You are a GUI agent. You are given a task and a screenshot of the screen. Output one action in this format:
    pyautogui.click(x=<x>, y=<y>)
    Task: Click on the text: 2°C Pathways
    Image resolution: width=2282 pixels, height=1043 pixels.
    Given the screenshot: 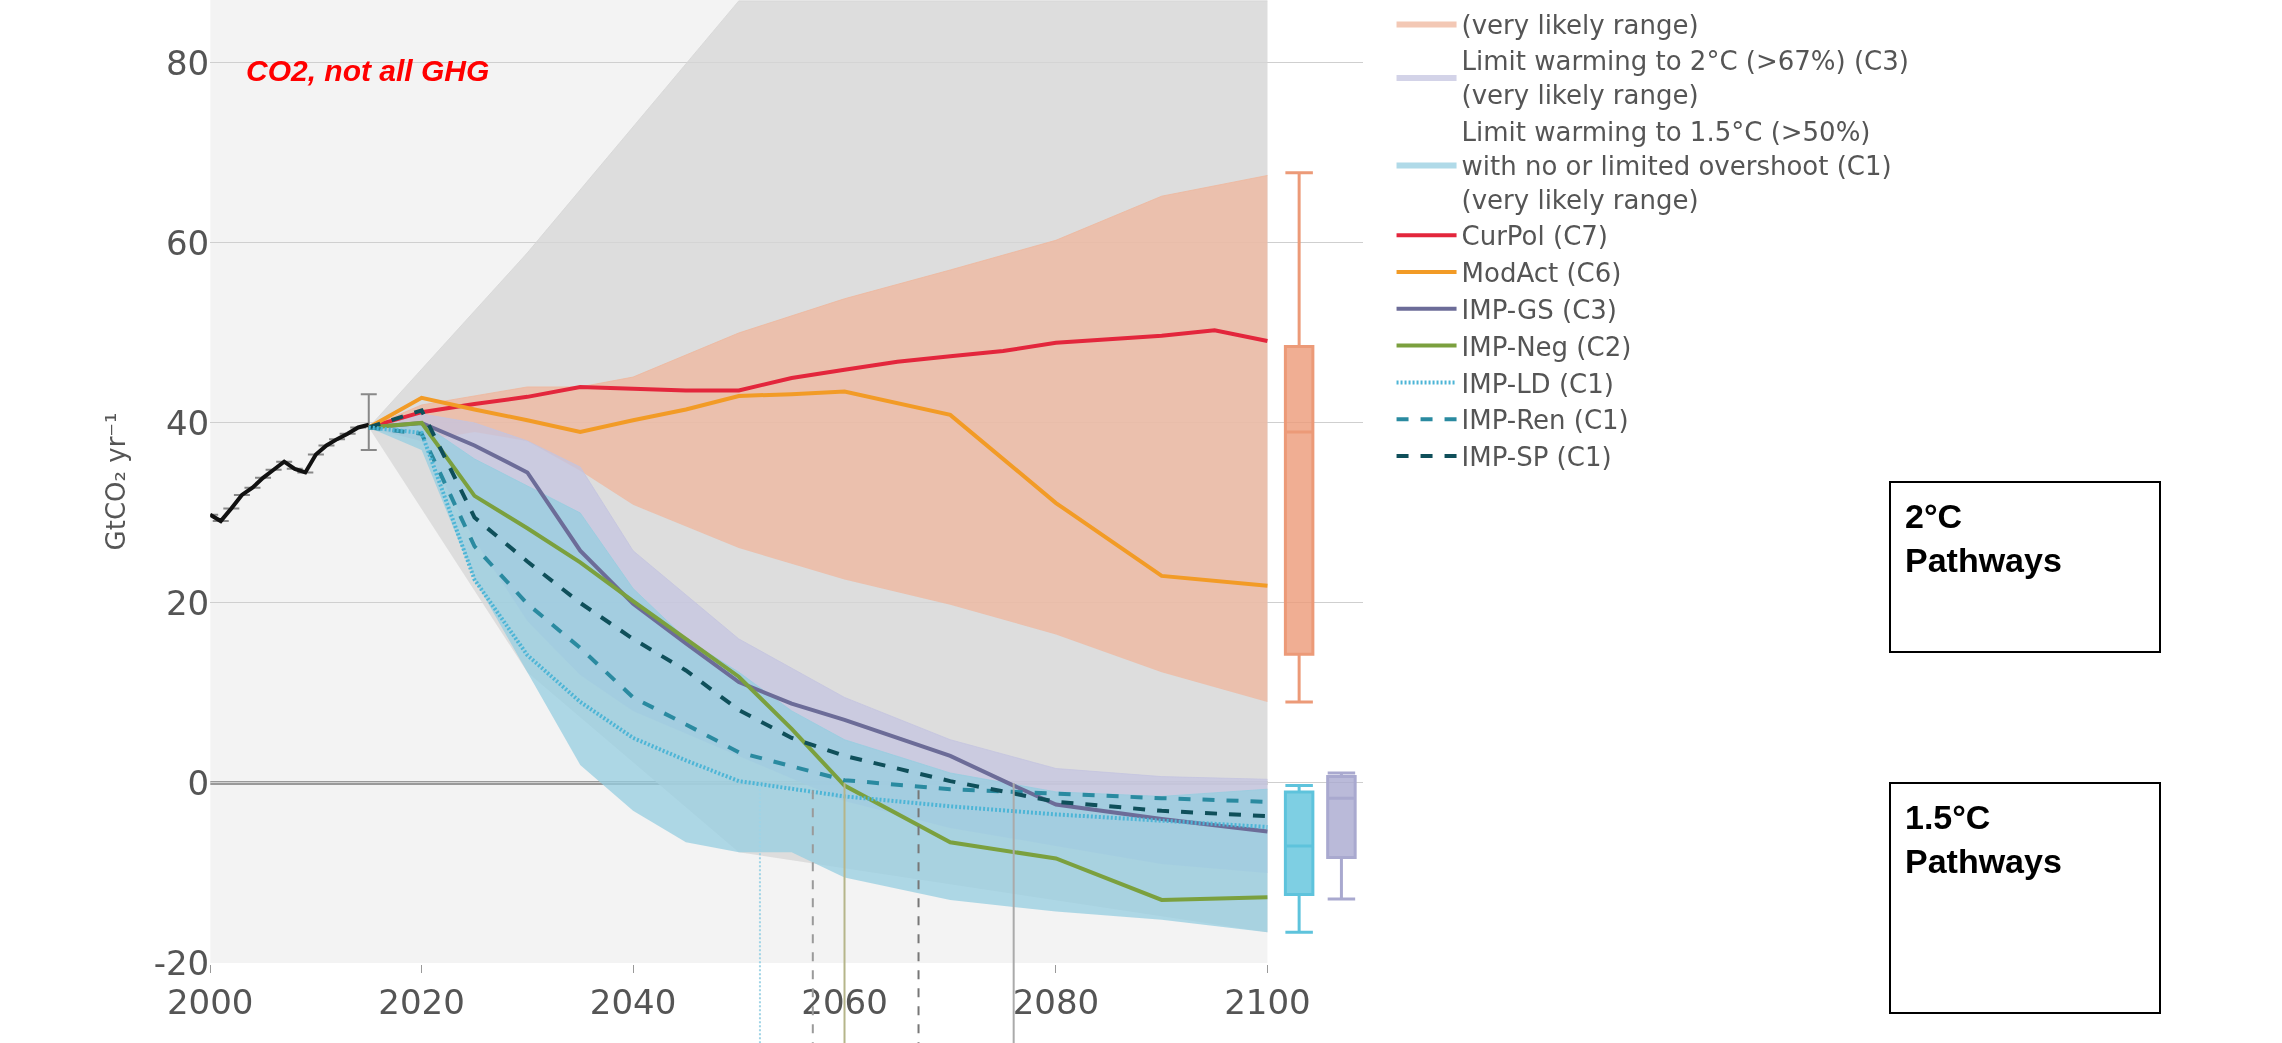 What is the action you would take?
    pyautogui.click(x=1983, y=538)
    